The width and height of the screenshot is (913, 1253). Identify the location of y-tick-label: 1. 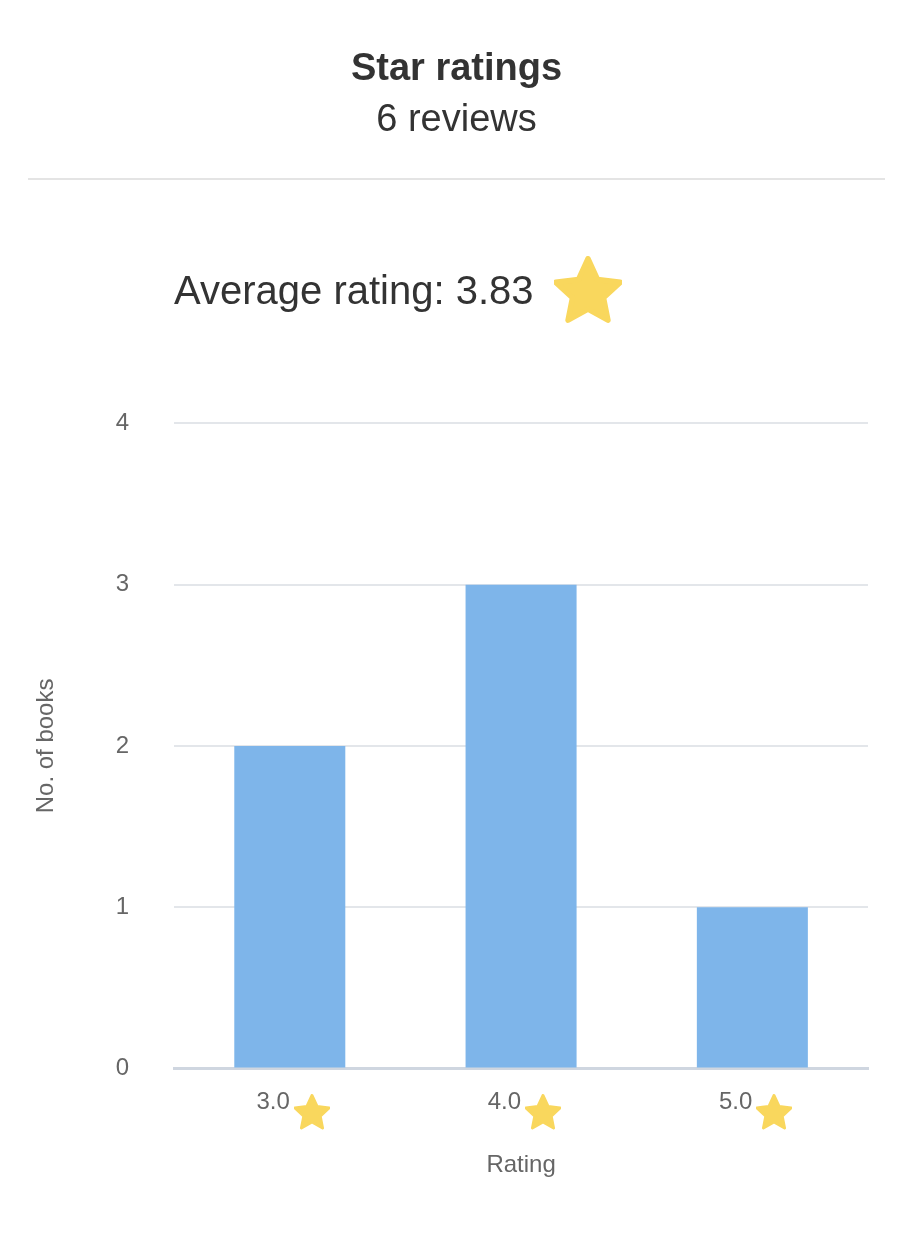
(122, 905).